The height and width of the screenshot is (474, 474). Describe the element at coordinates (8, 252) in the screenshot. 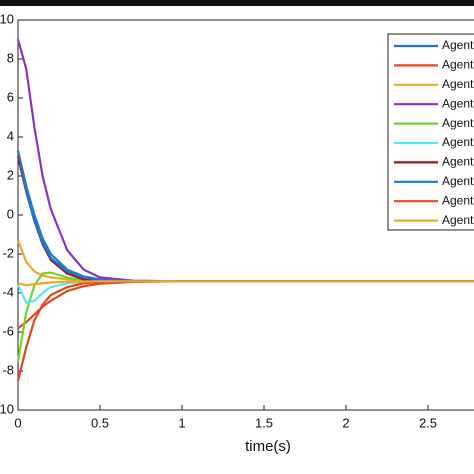

I see `y-tick-label: -2` at that location.